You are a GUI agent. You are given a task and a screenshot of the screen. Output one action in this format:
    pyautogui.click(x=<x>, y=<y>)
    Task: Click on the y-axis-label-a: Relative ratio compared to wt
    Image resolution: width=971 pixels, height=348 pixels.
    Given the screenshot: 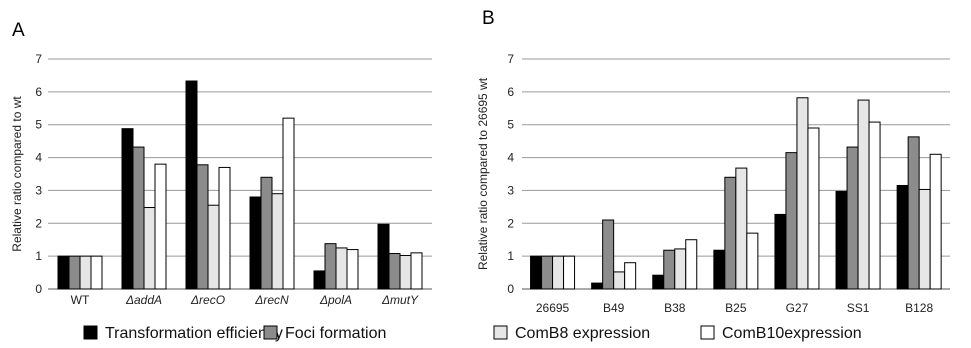 What is the action you would take?
    pyautogui.click(x=17, y=174)
    